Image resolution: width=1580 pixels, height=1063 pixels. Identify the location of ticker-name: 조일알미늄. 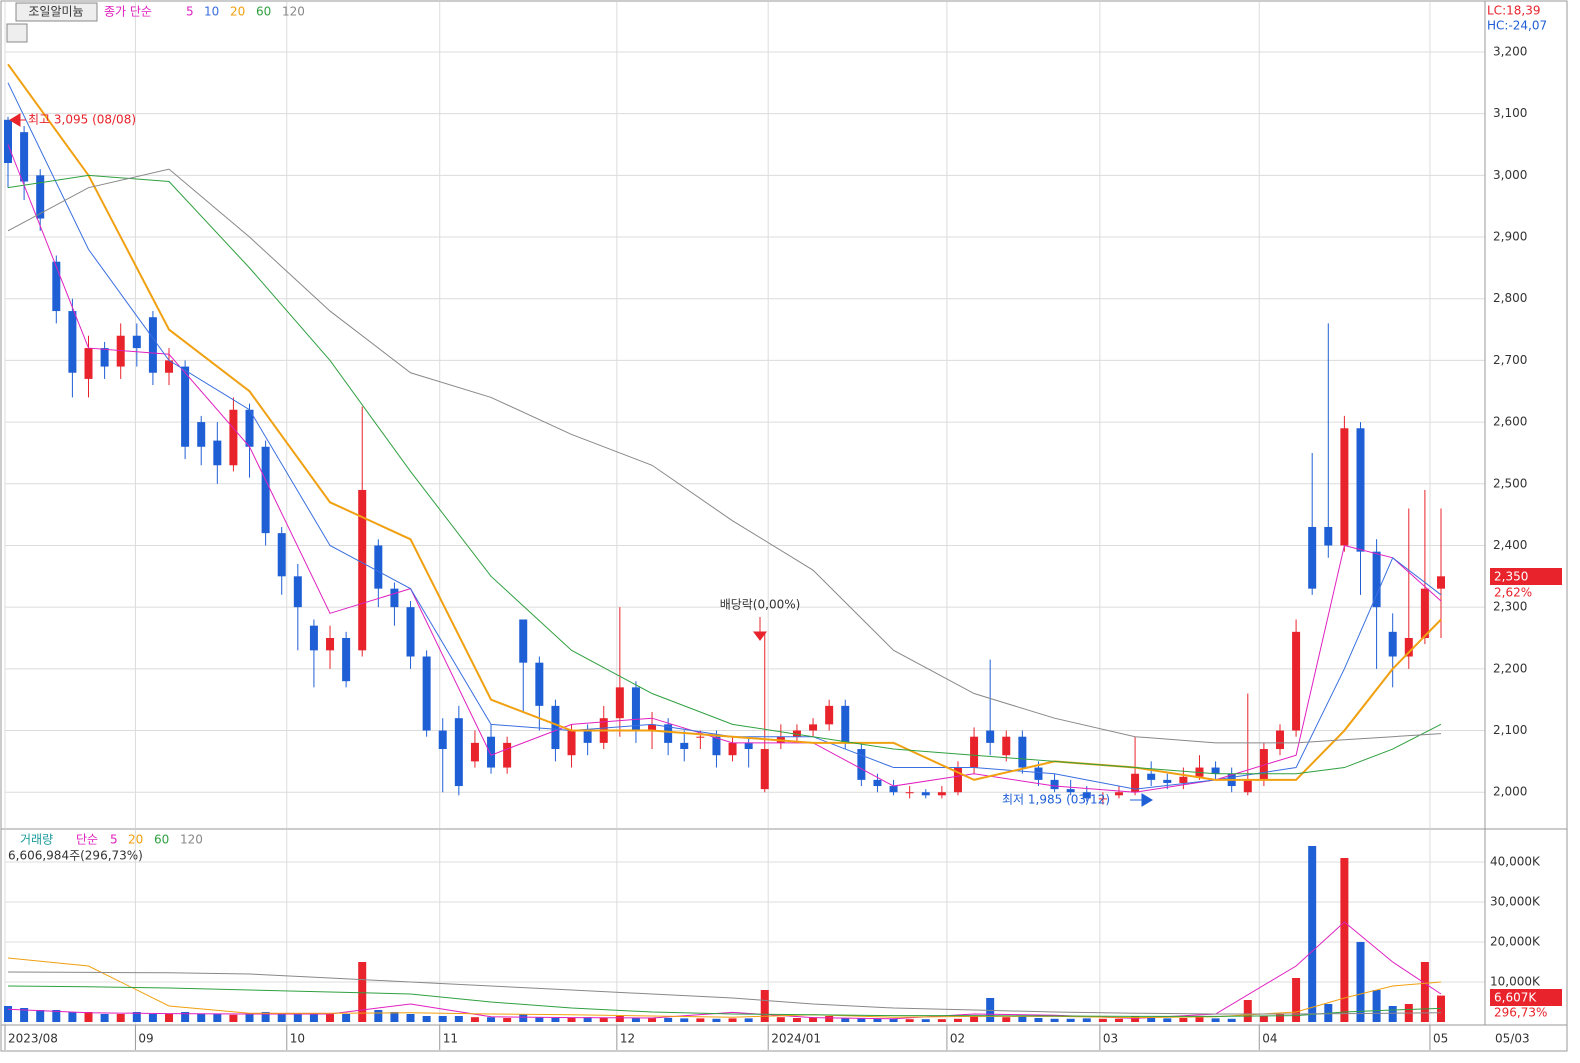
(55, 12).